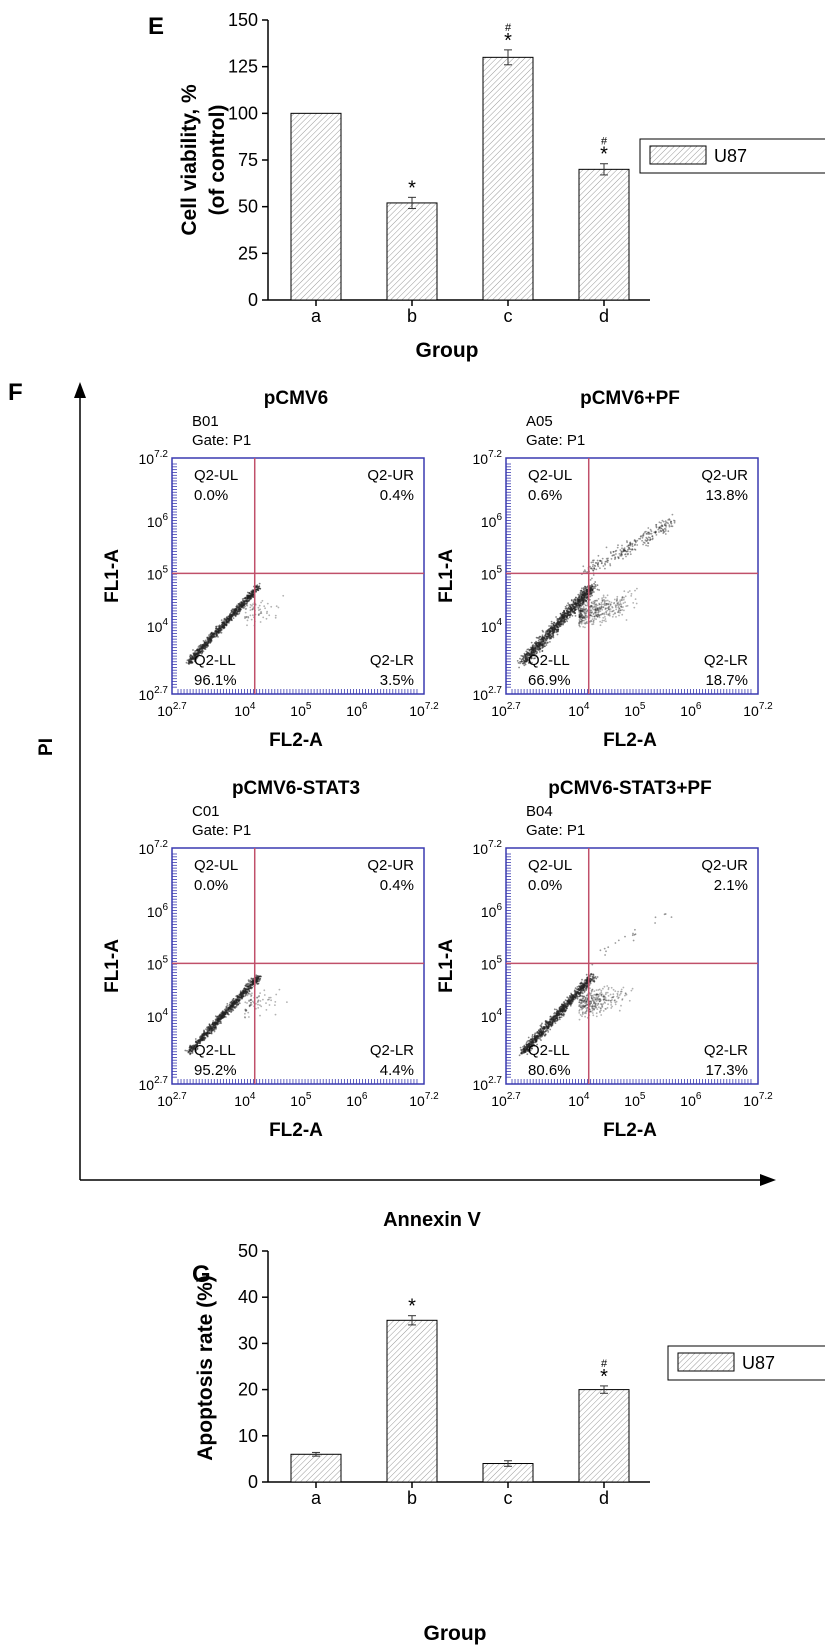 This screenshot has width=825, height=1649. Describe the element at coordinates (357, 710) in the screenshot. I see `flow-plot-x-tick-label: 106` at that location.